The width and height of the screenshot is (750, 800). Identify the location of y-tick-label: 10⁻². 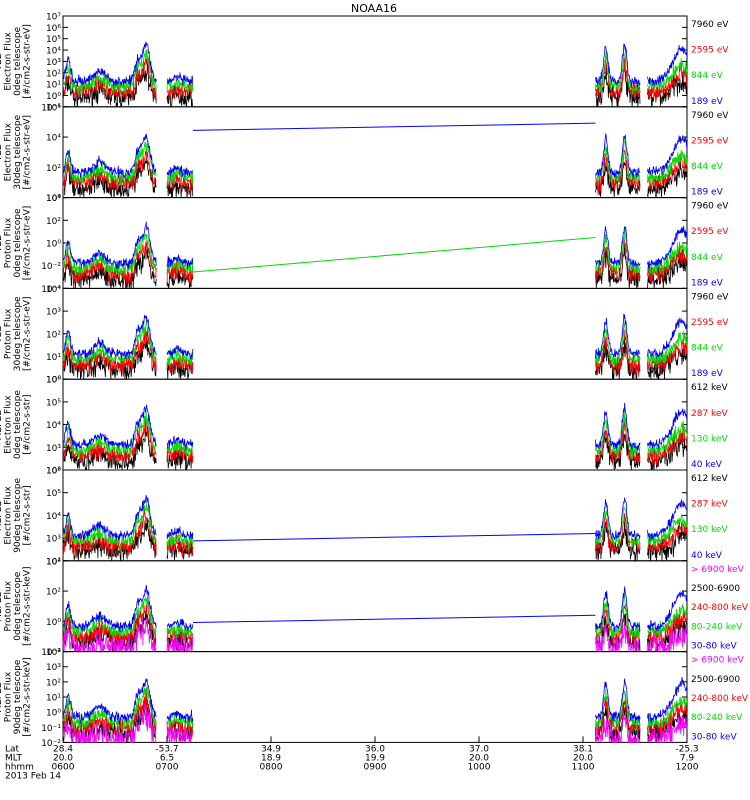
(51, 653).